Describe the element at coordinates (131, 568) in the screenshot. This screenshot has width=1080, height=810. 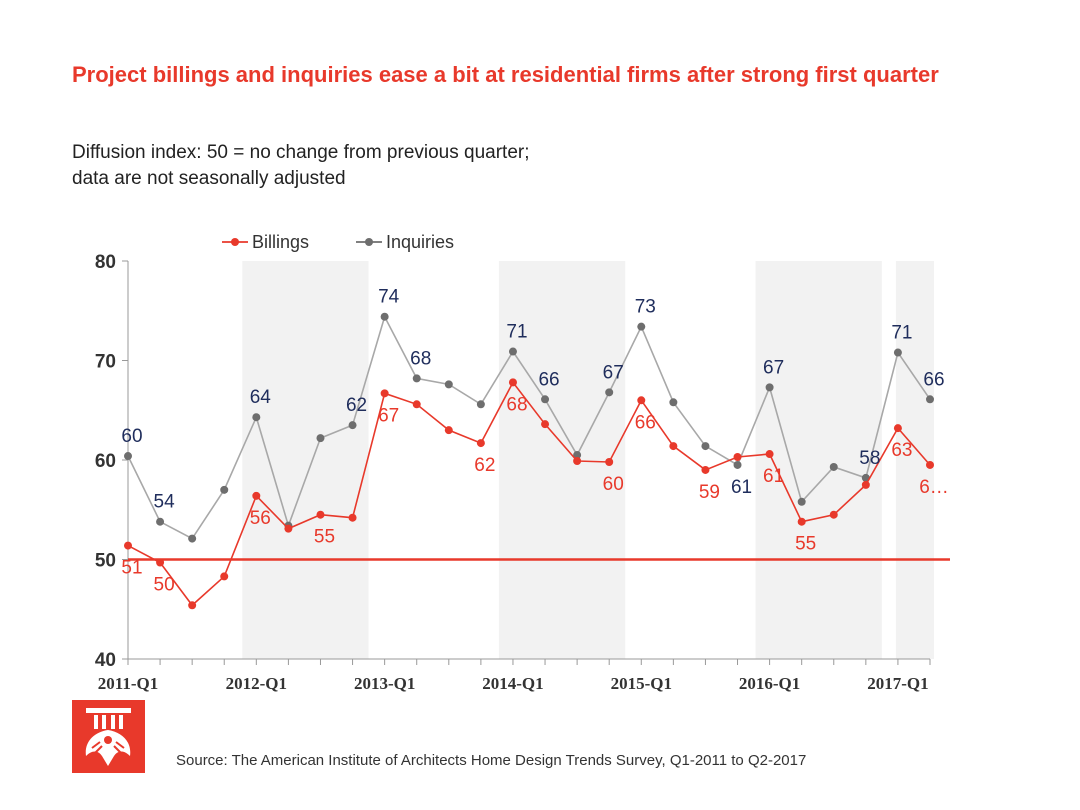
I see `billings-data-label: 51` at that location.